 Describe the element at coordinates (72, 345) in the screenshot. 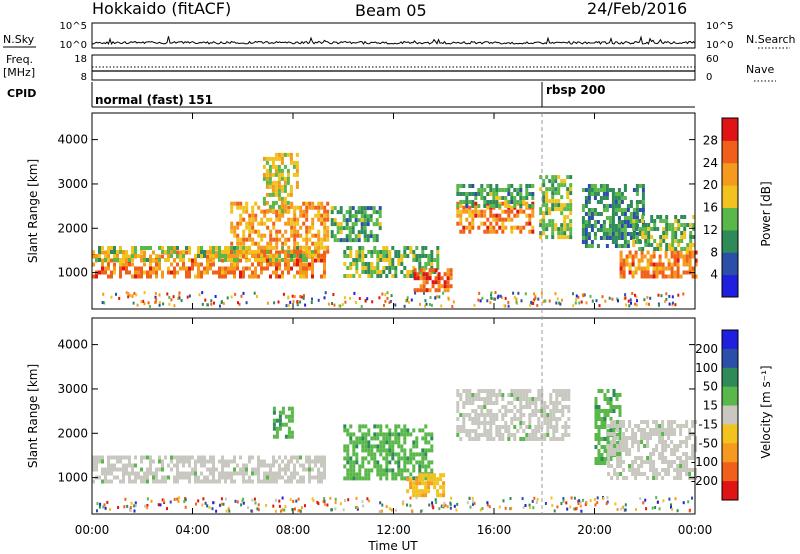

I see `velocity-ytick-label-3: 4000` at that location.